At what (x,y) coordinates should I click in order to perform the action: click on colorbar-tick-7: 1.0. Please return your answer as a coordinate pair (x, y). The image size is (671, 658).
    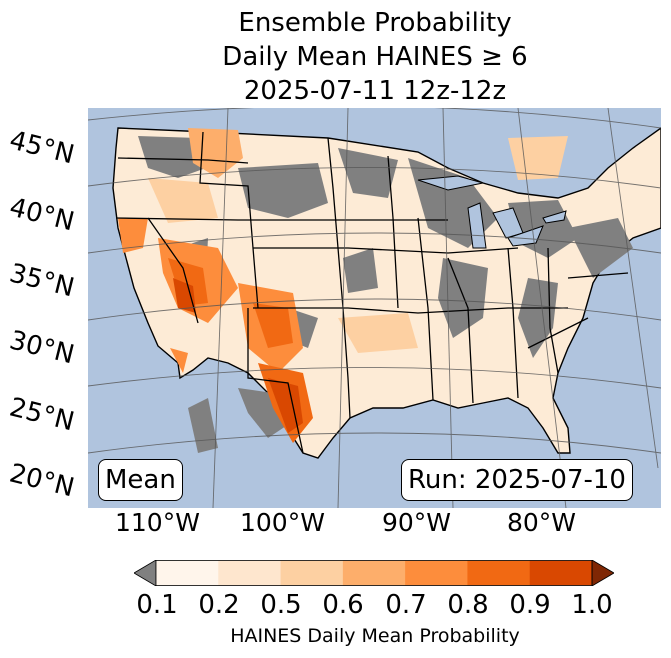
    Looking at the image, I should click on (592, 605).